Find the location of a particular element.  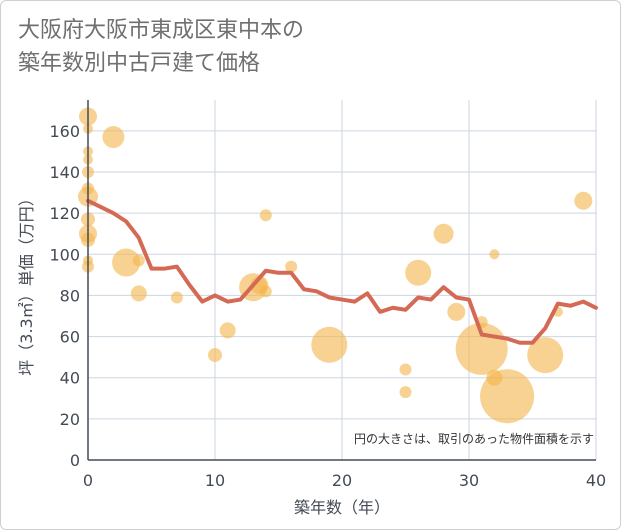

y-tick-label: 40 is located at coordinates (70, 378).